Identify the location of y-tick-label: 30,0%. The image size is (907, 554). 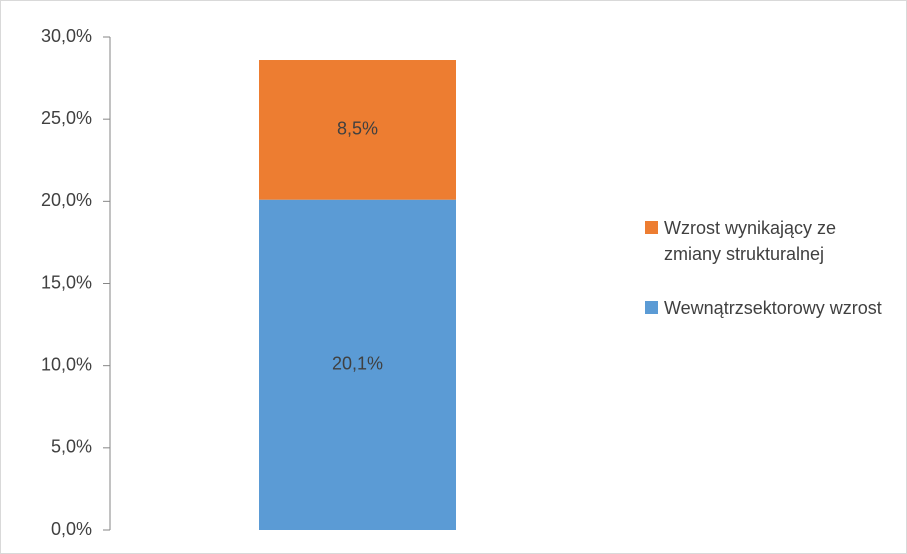
(66, 36).